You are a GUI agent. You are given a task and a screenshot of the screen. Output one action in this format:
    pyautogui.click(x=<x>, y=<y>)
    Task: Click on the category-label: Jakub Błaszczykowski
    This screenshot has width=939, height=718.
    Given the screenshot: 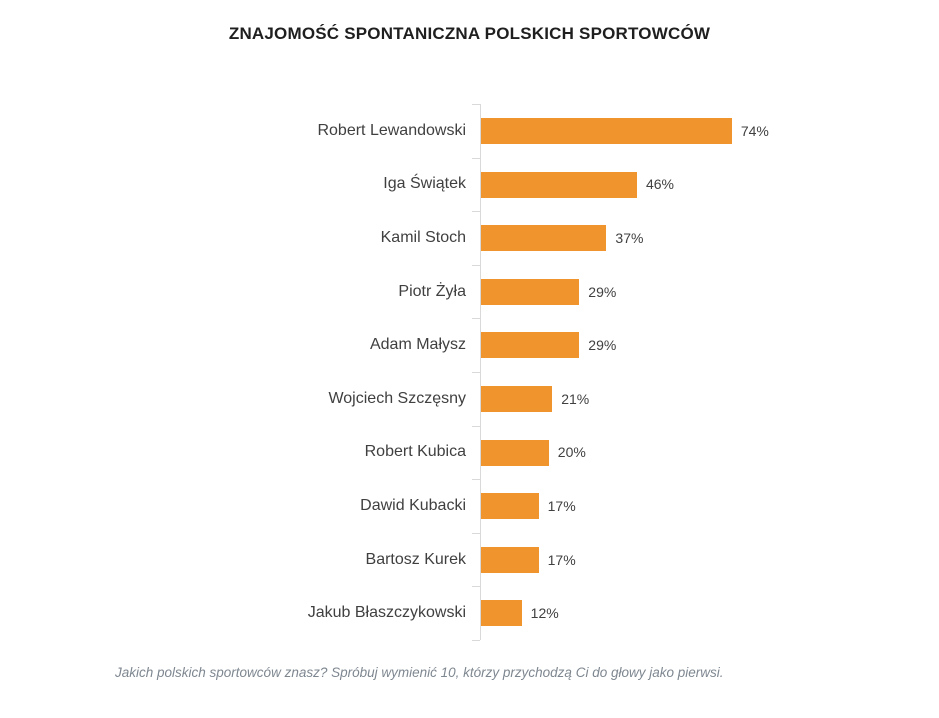 What is the action you would take?
    pyautogui.click(x=386, y=613)
    